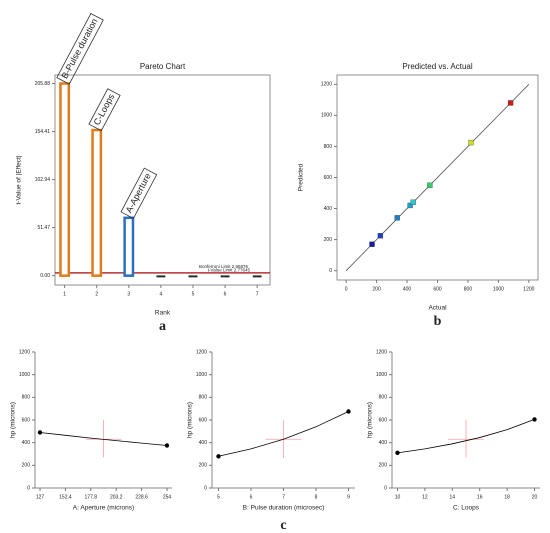 This screenshot has width=550, height=533. What do you see at coordinates (284, 508) in the screenshot?
I see `x-axis-label: B: Pulse duration (microsec)` at bounding box center [284, 508].